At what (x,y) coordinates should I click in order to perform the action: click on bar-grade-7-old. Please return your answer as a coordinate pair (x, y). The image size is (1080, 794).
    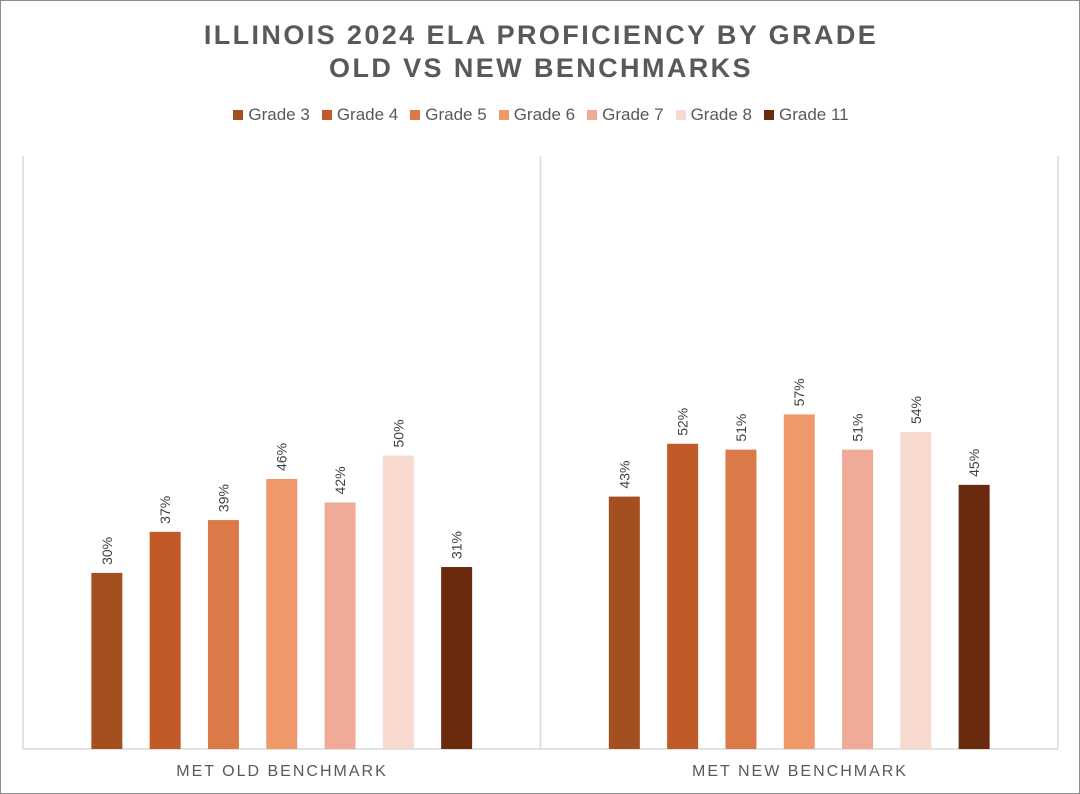
    Looking at the image, I should click on (340, 625).